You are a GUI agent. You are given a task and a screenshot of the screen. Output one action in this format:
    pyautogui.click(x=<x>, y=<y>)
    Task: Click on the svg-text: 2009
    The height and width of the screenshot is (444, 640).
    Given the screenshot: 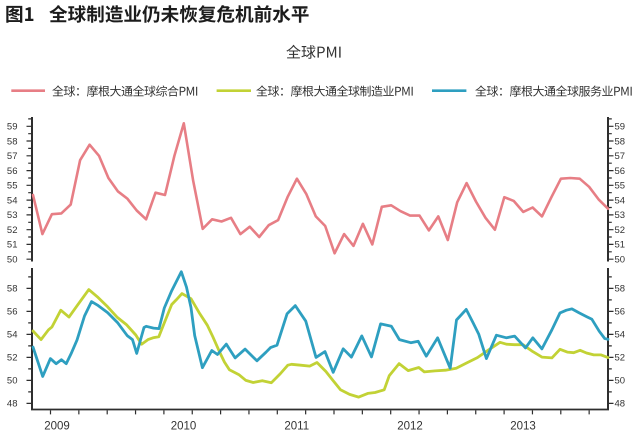 What is the action you would take?
    pyautogui.click(x=57, y=427)
    